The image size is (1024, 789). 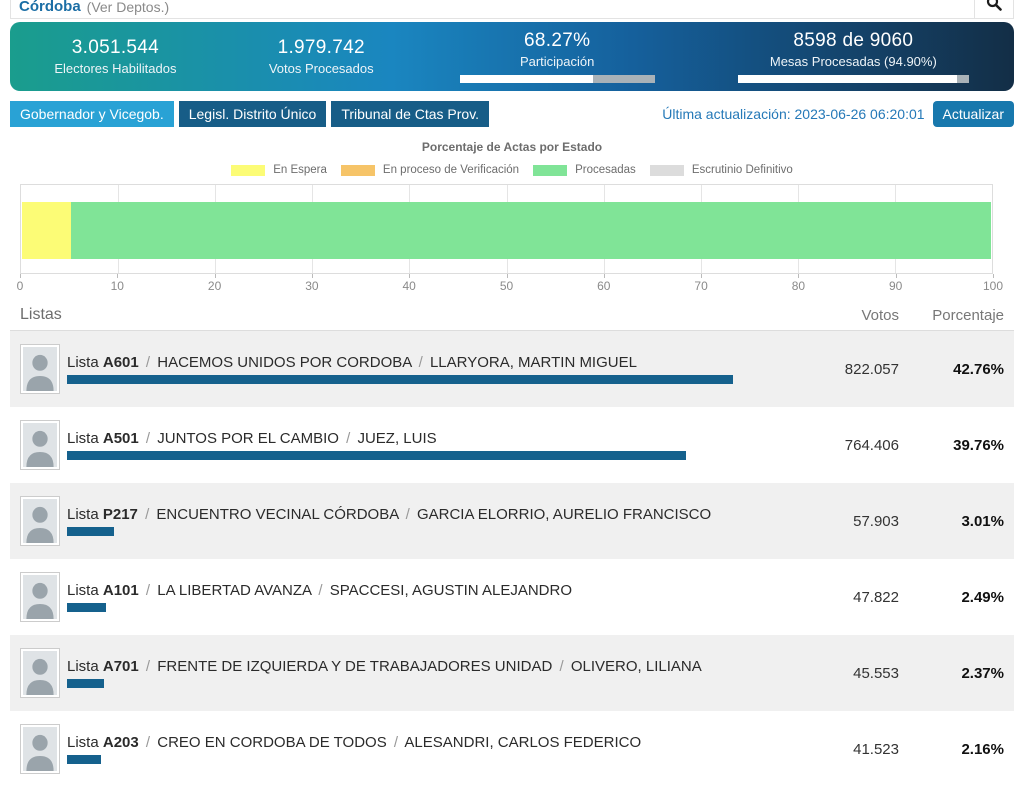 I want to click on legend-item: Procesadas, so click(x=584, y=170).